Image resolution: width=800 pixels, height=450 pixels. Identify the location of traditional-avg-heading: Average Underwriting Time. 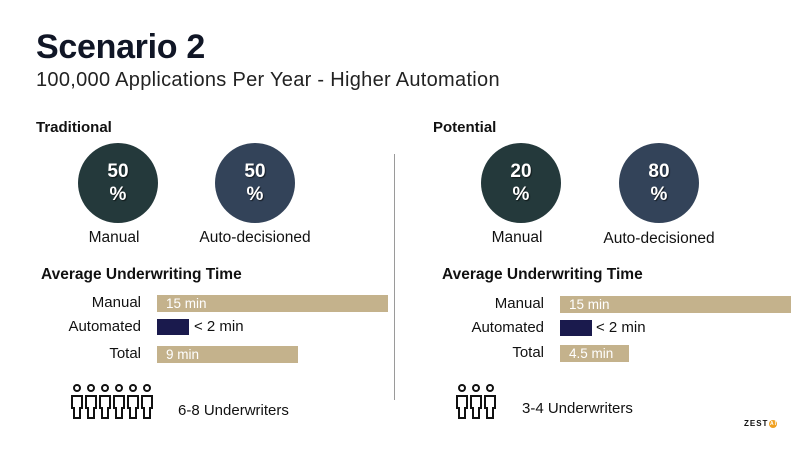
(141, 274).